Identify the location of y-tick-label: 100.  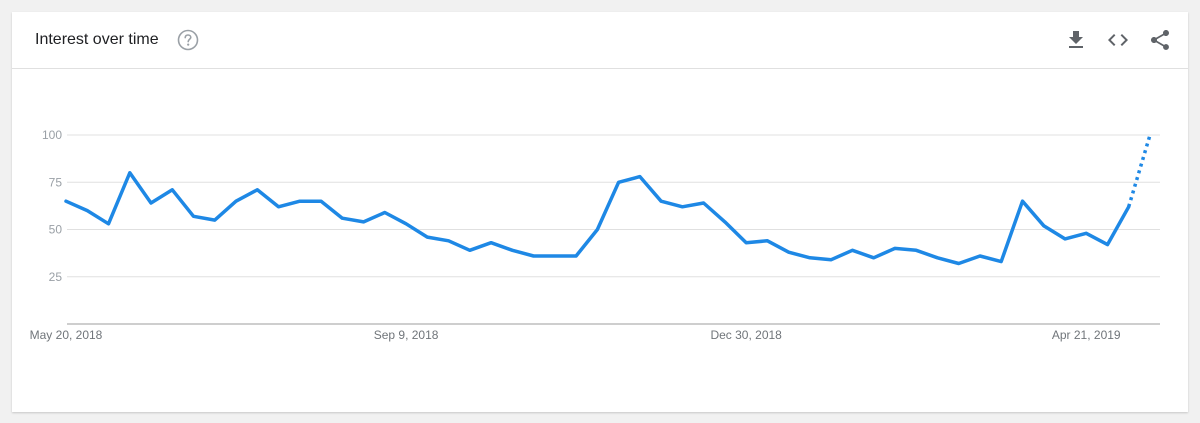
(52, 135).